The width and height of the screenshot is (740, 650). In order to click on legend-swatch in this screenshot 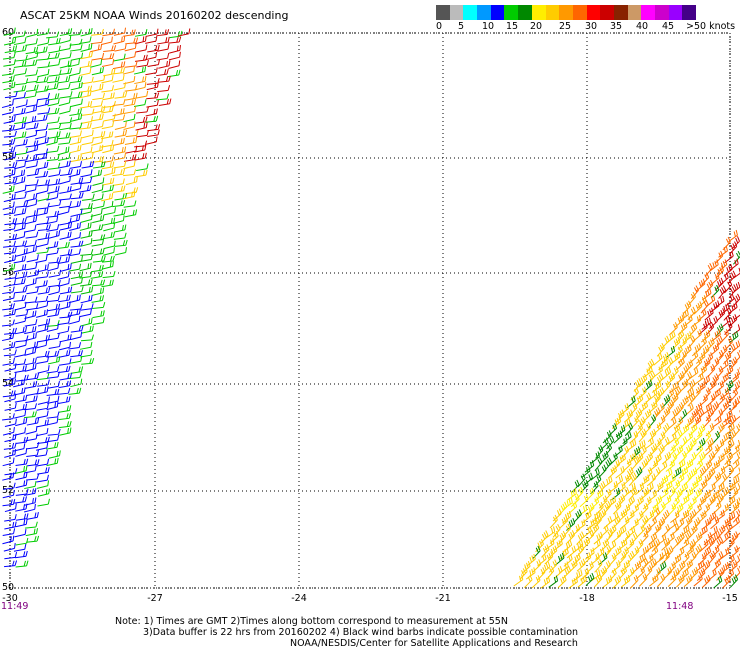, I will do `click(607, 12)`.